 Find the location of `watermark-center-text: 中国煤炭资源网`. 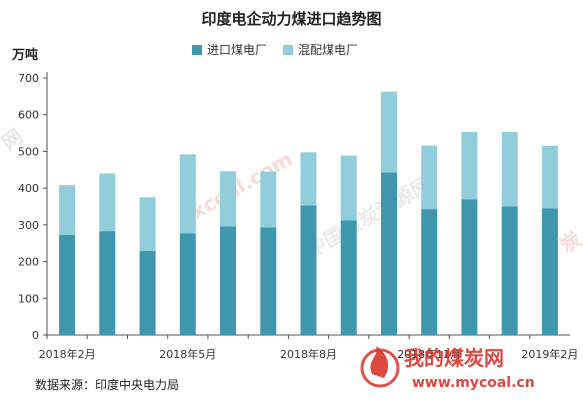

watermark-center-text: 中国煤炭资源网 is located at coordinates (368, 217).